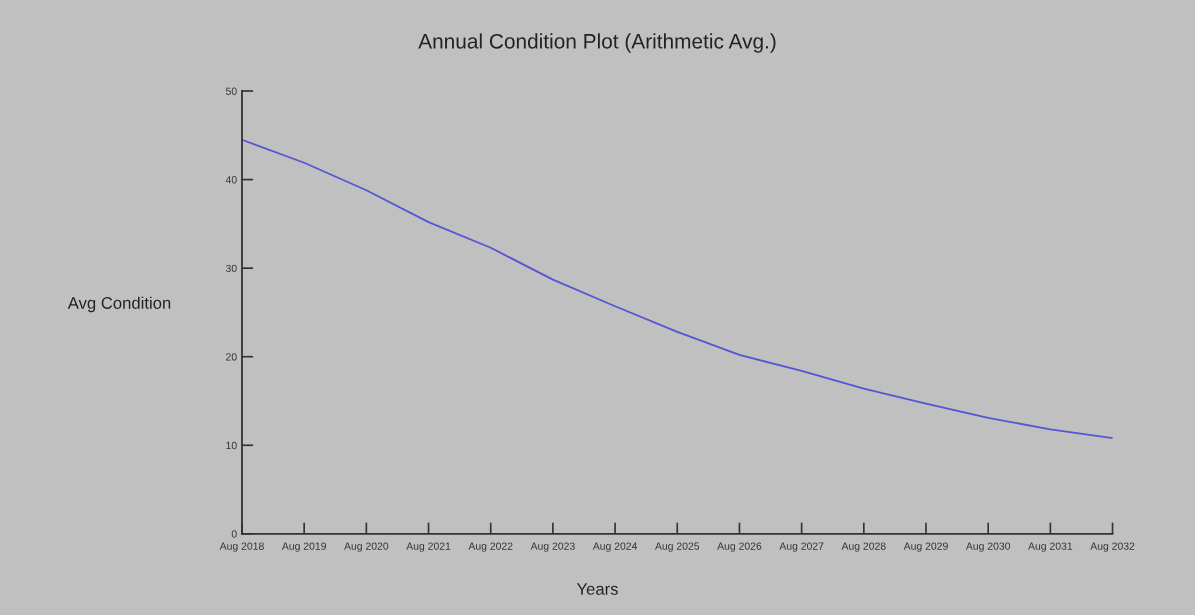 The width and height of the screenshot is (1195, 615). What do you see at coordinates (490, 547) in the screenshot?
I see `x-tick-label: Aug 2022` at bounding box center [490, 547].